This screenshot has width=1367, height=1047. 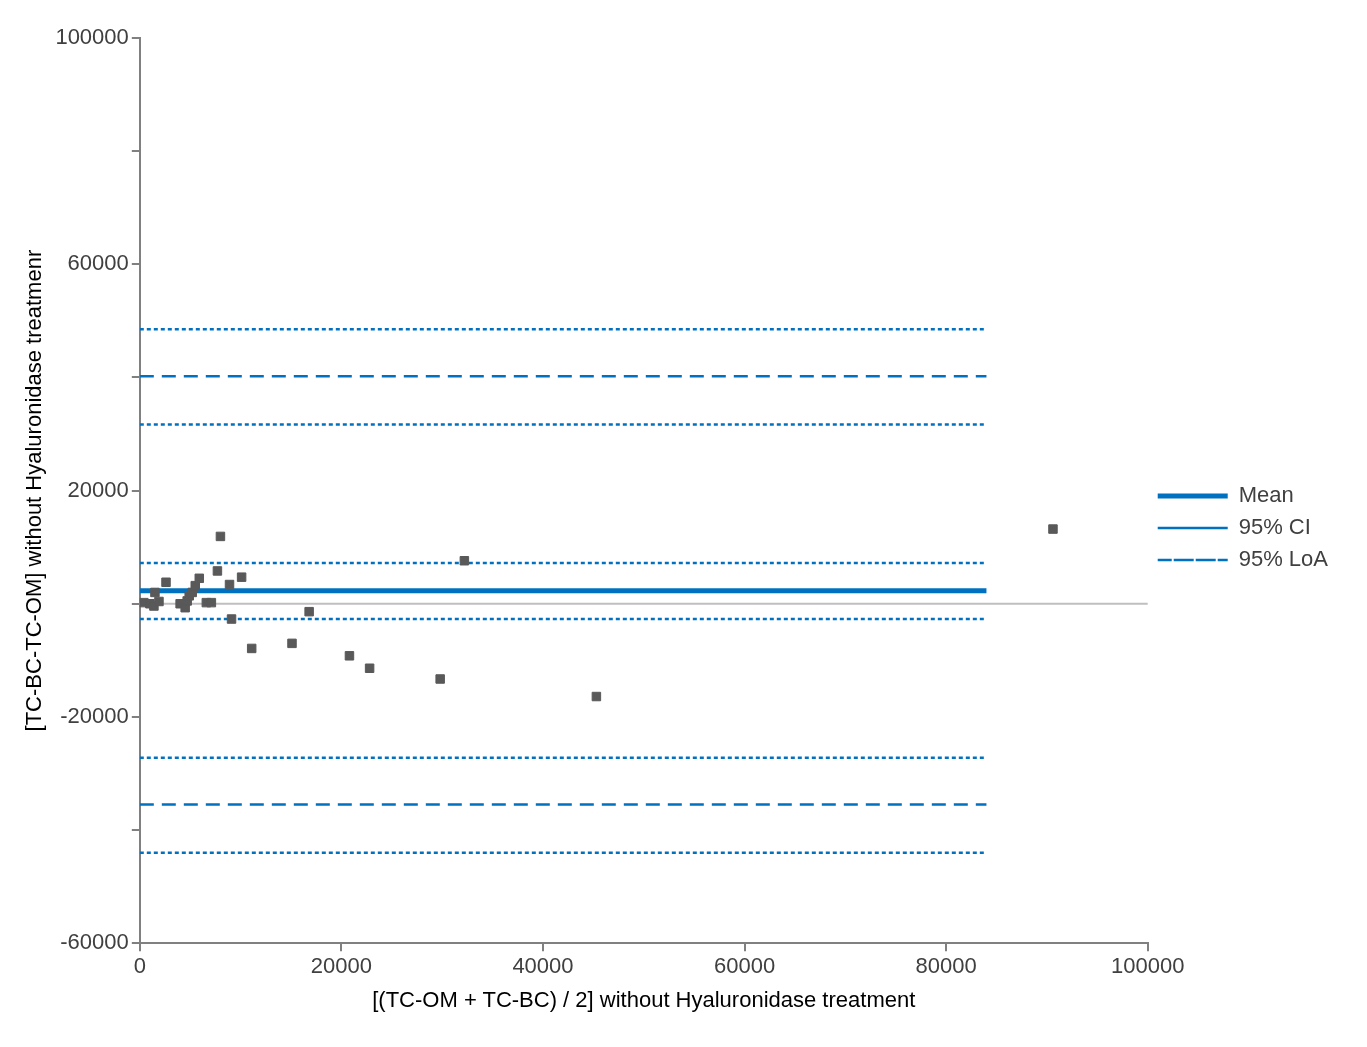 I want to click on y-tick-label: 100000, so click(x=92, y=37).